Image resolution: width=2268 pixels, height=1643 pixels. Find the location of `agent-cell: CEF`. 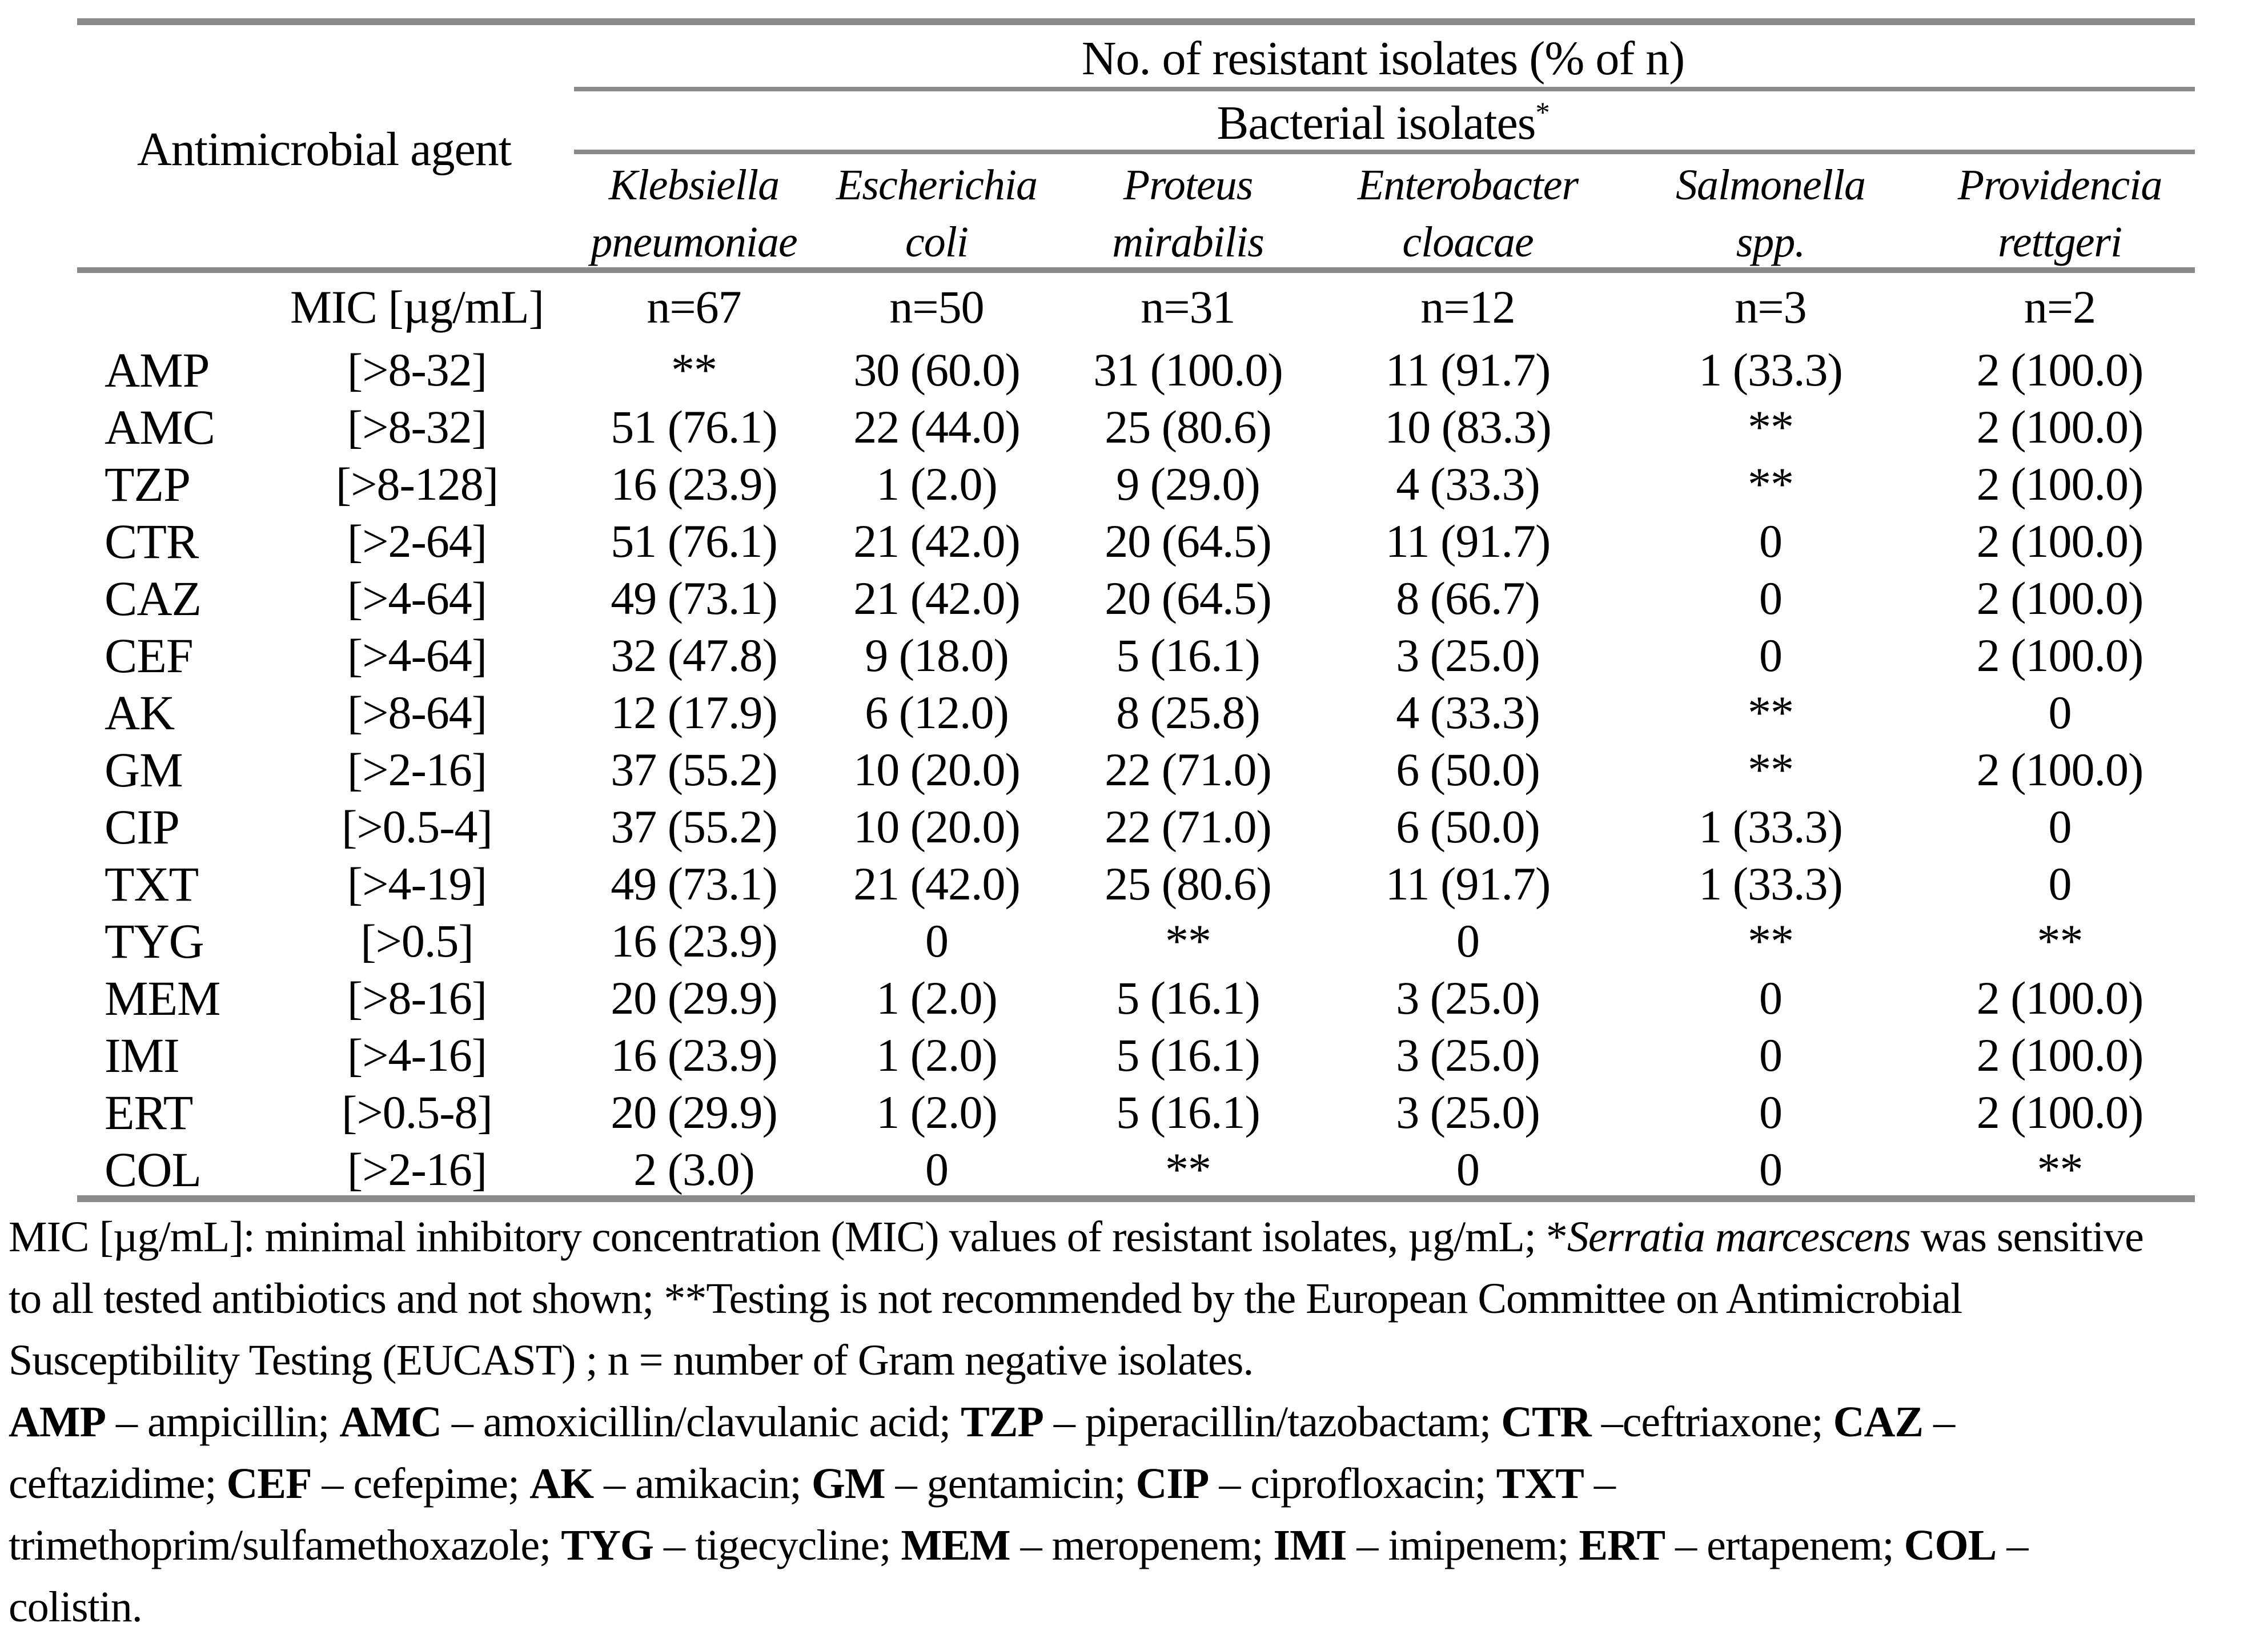

agent-cell: CEF is located at coordinates (149, 655).